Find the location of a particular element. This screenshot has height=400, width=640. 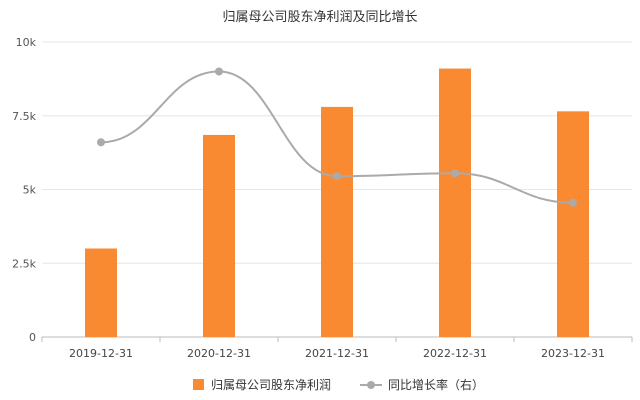

y-tick-label: 0 is located at coordinates (32, 337).